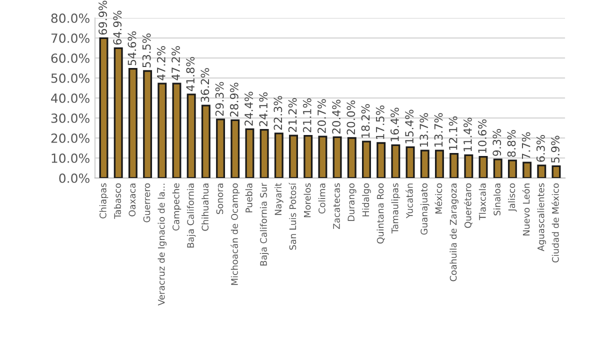  What do you see at coordinates (70, 38) in the screenshot?
I see `y-tick-label: 70.0%` at bounding box center [70, 38].